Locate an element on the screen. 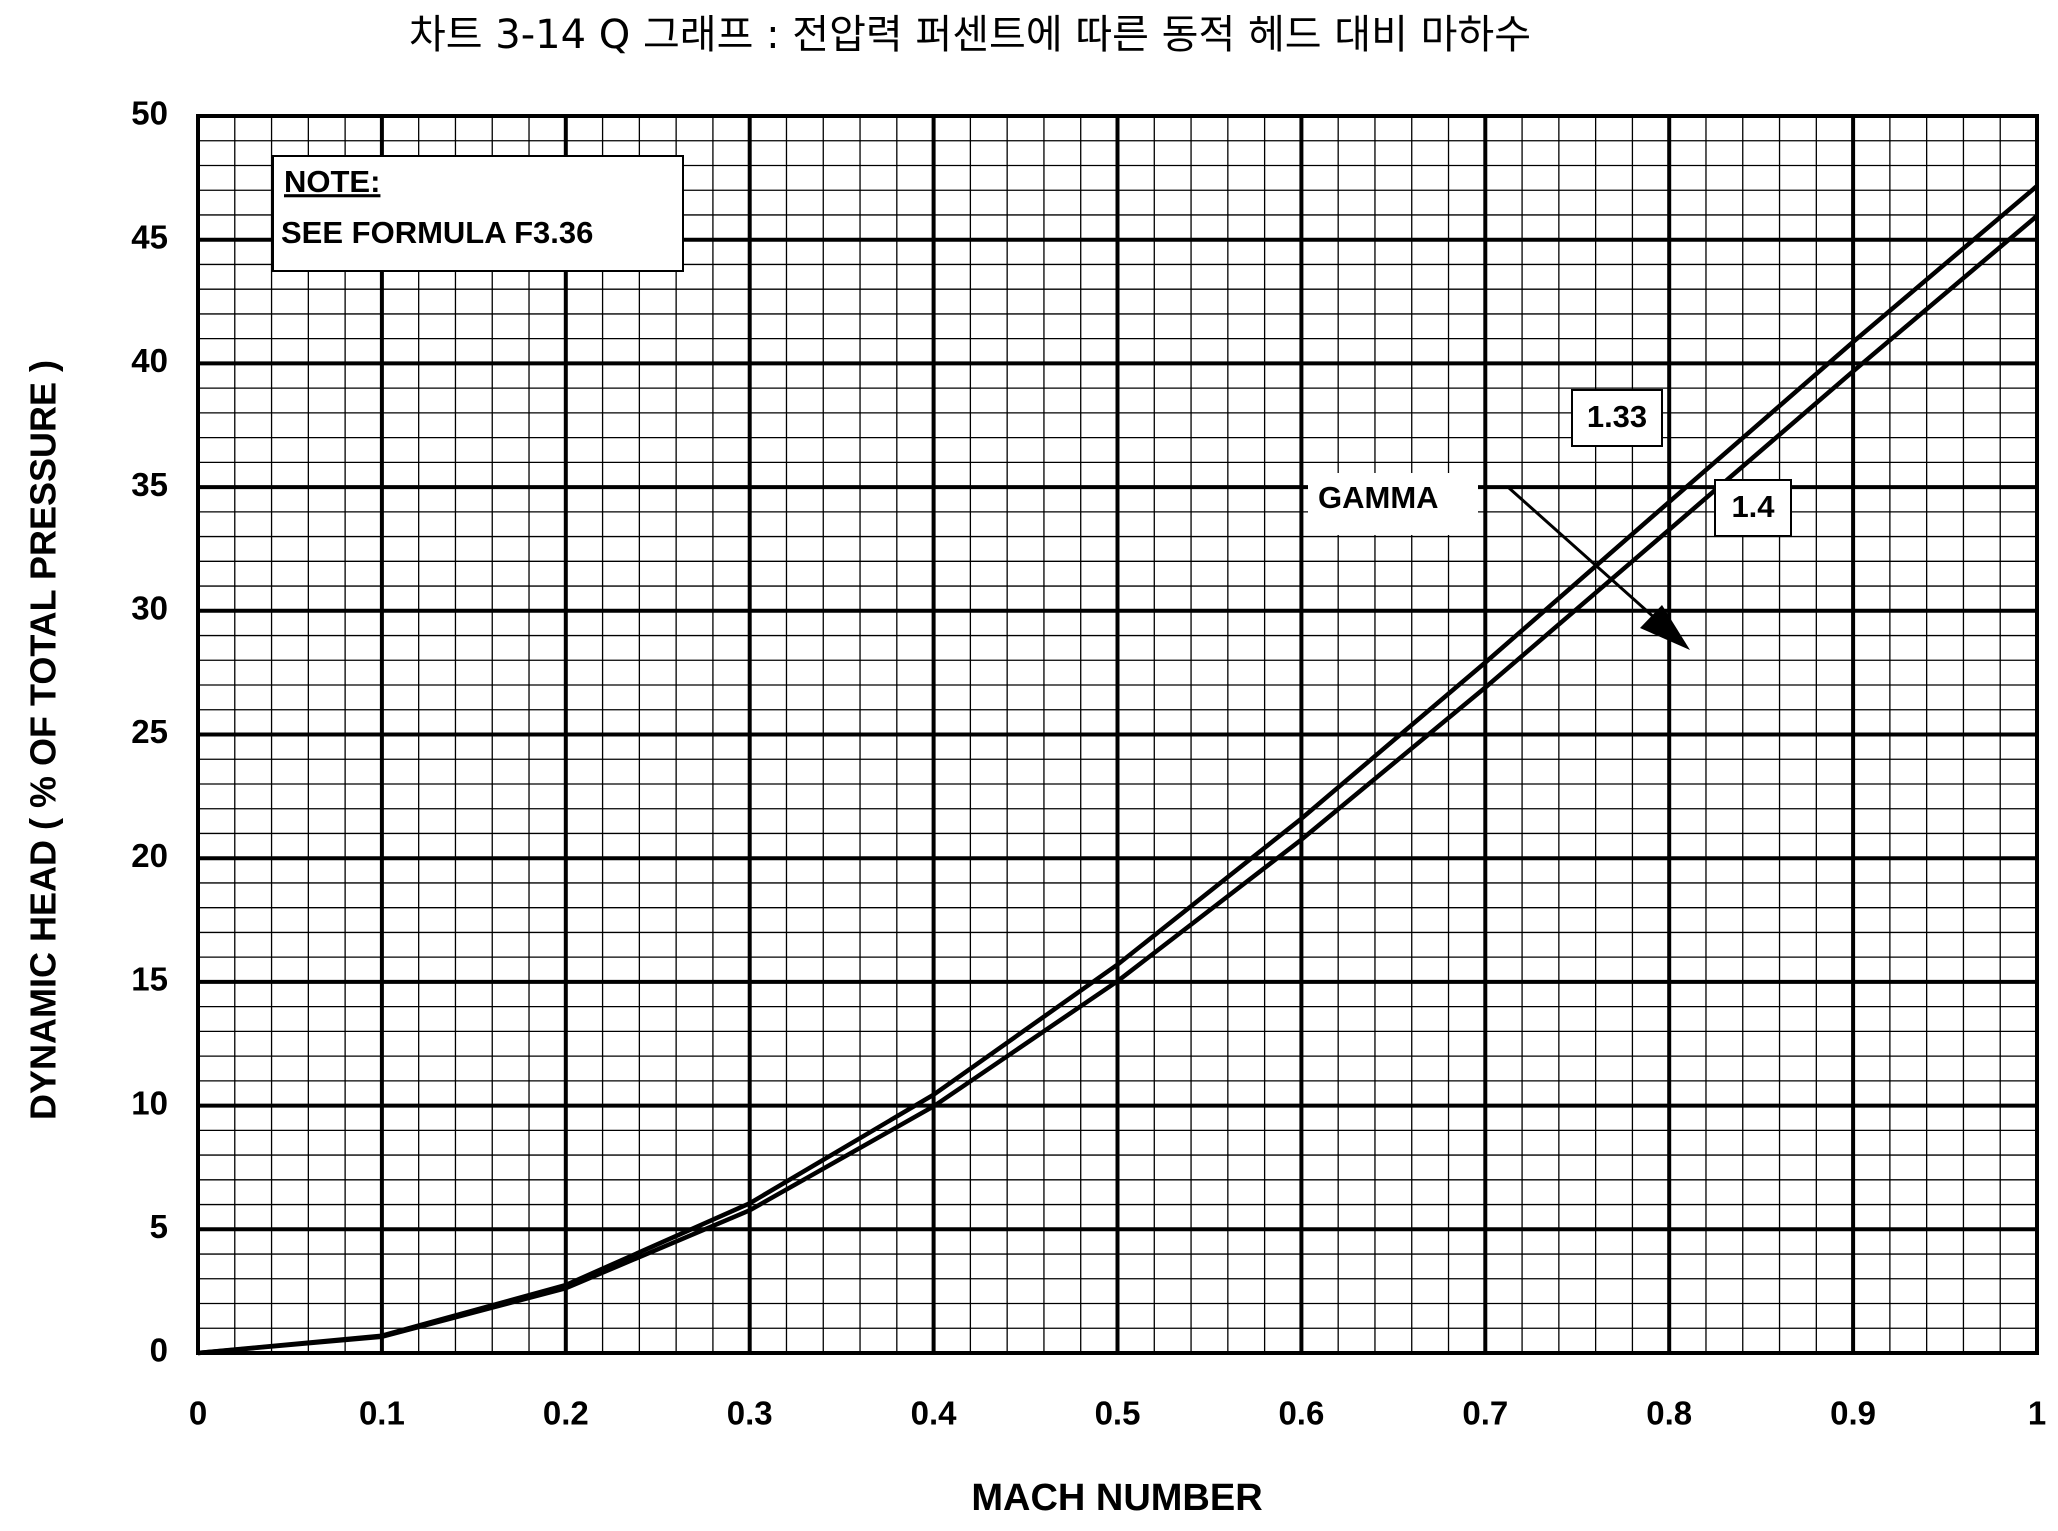 Image resolution: width=2058 pixels, height=1531 pixels. x-tick-label: 0.1 is located at coordinates (382, 1413).